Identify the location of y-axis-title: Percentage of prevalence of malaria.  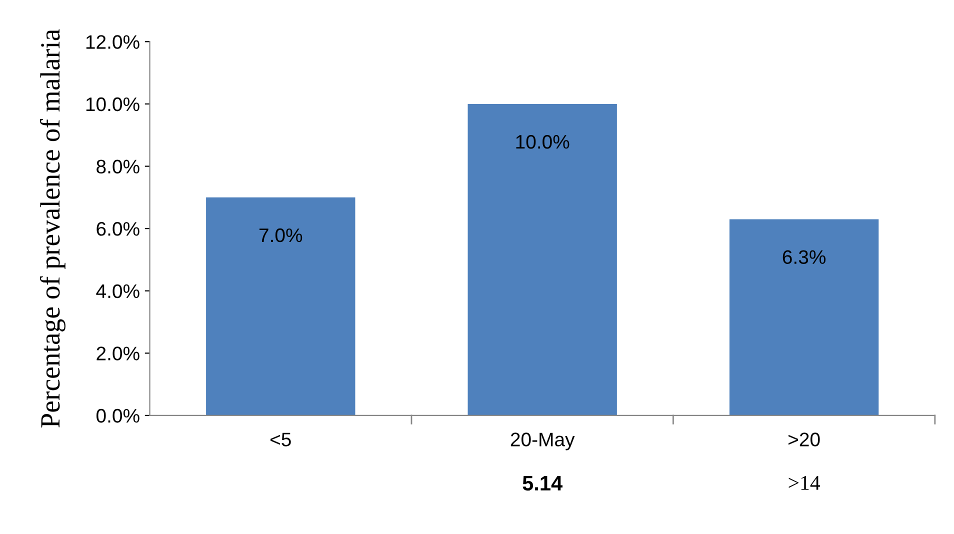
(53, 228).